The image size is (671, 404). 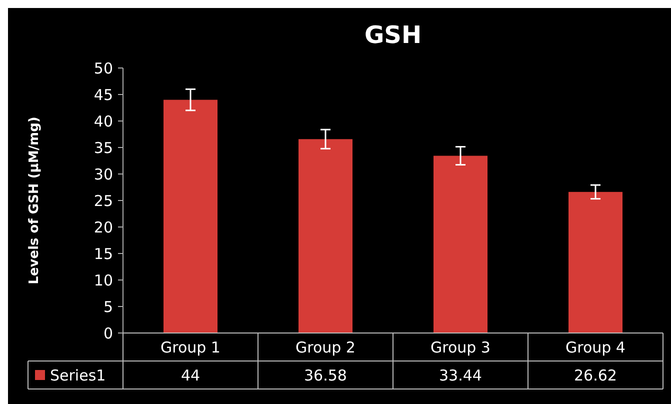 What do you see at coordinates (103, 174) in the screenshot?
I see `y-tick-label: 30` at bounding box center [103, 174].